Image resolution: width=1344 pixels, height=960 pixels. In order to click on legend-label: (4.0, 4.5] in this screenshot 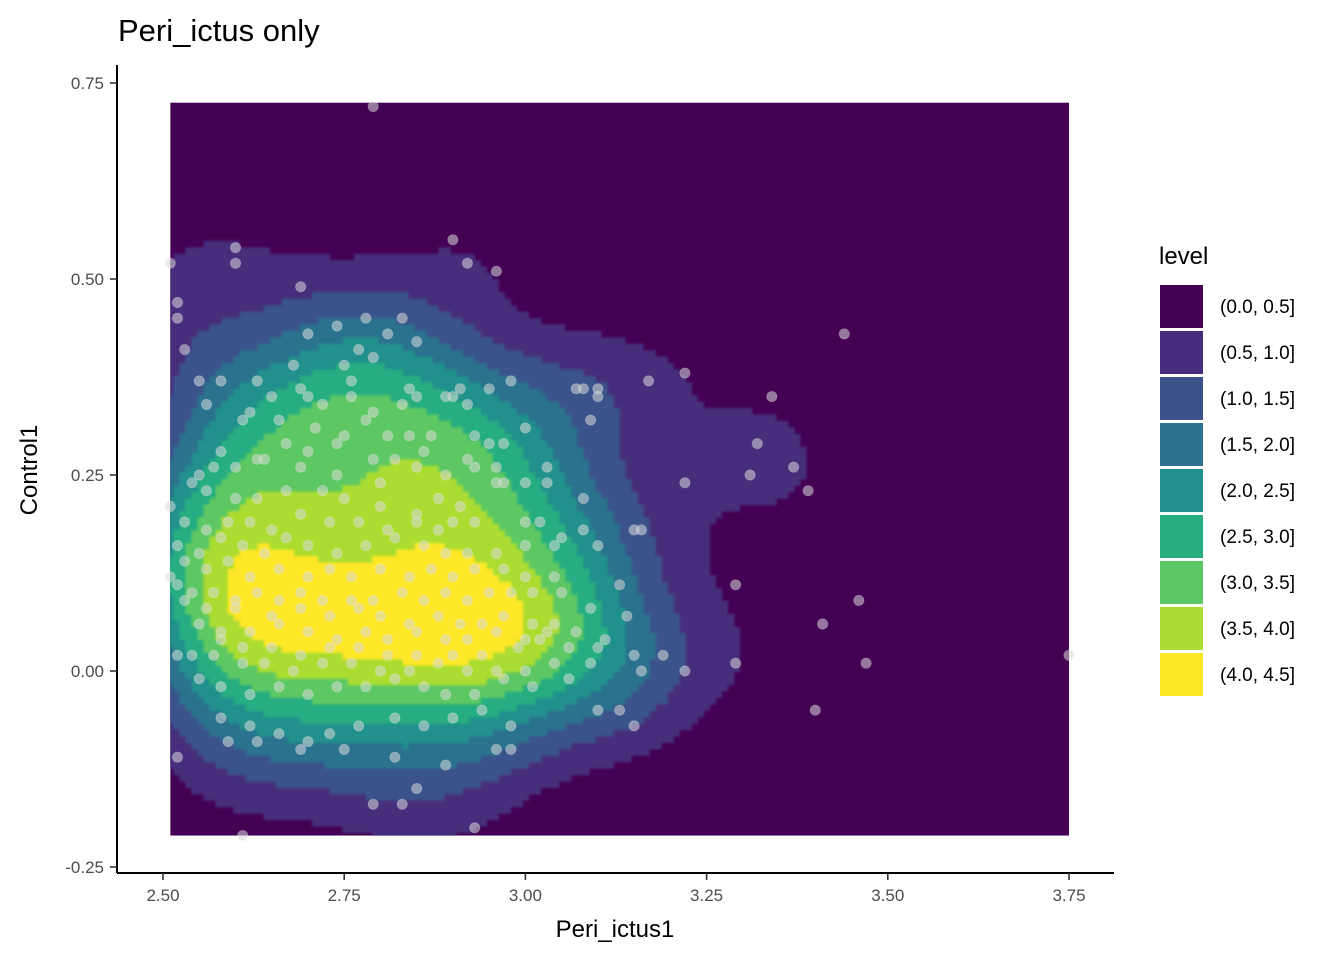, I will do `click(1257, 675)`.